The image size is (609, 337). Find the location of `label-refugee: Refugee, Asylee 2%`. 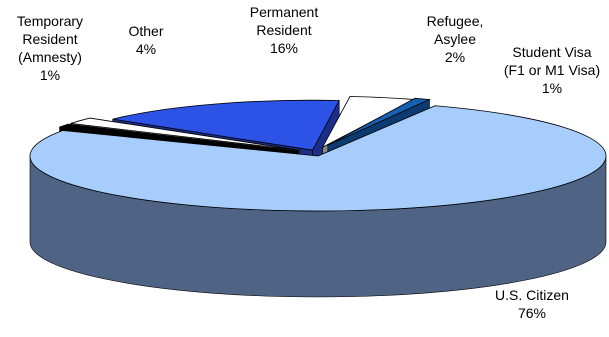

label-refugee: Refugee, Asylee 2% is located at coordinates (455, 39).